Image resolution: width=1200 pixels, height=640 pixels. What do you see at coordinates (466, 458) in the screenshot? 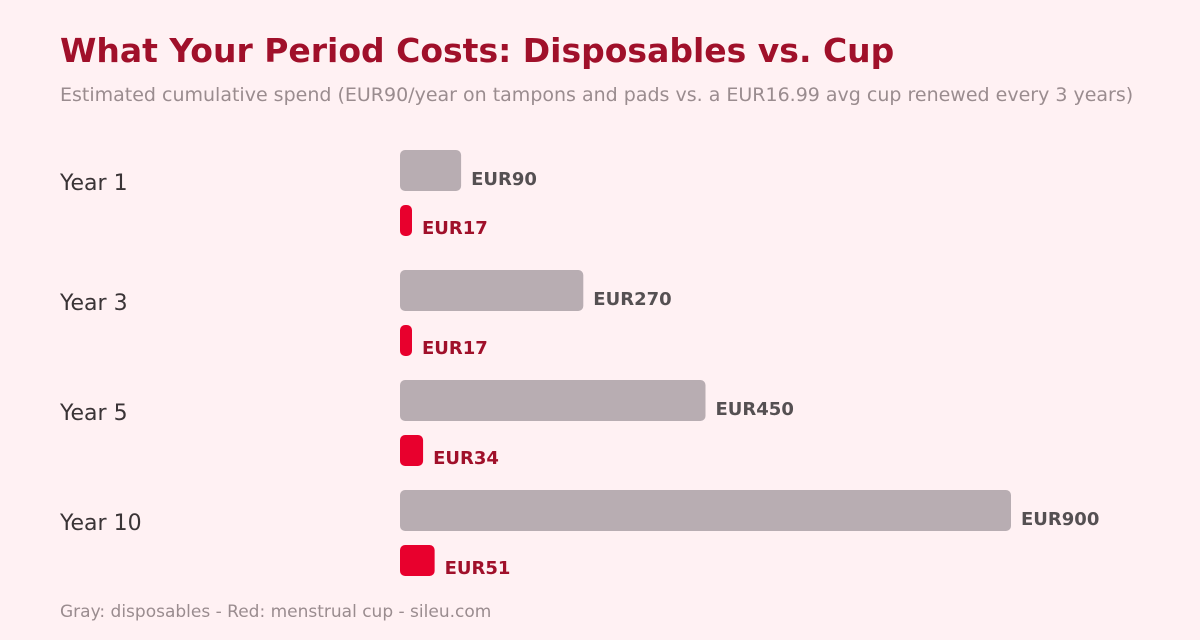
I see `cup-value-label: EUR34` at bounding box center [466, 458].